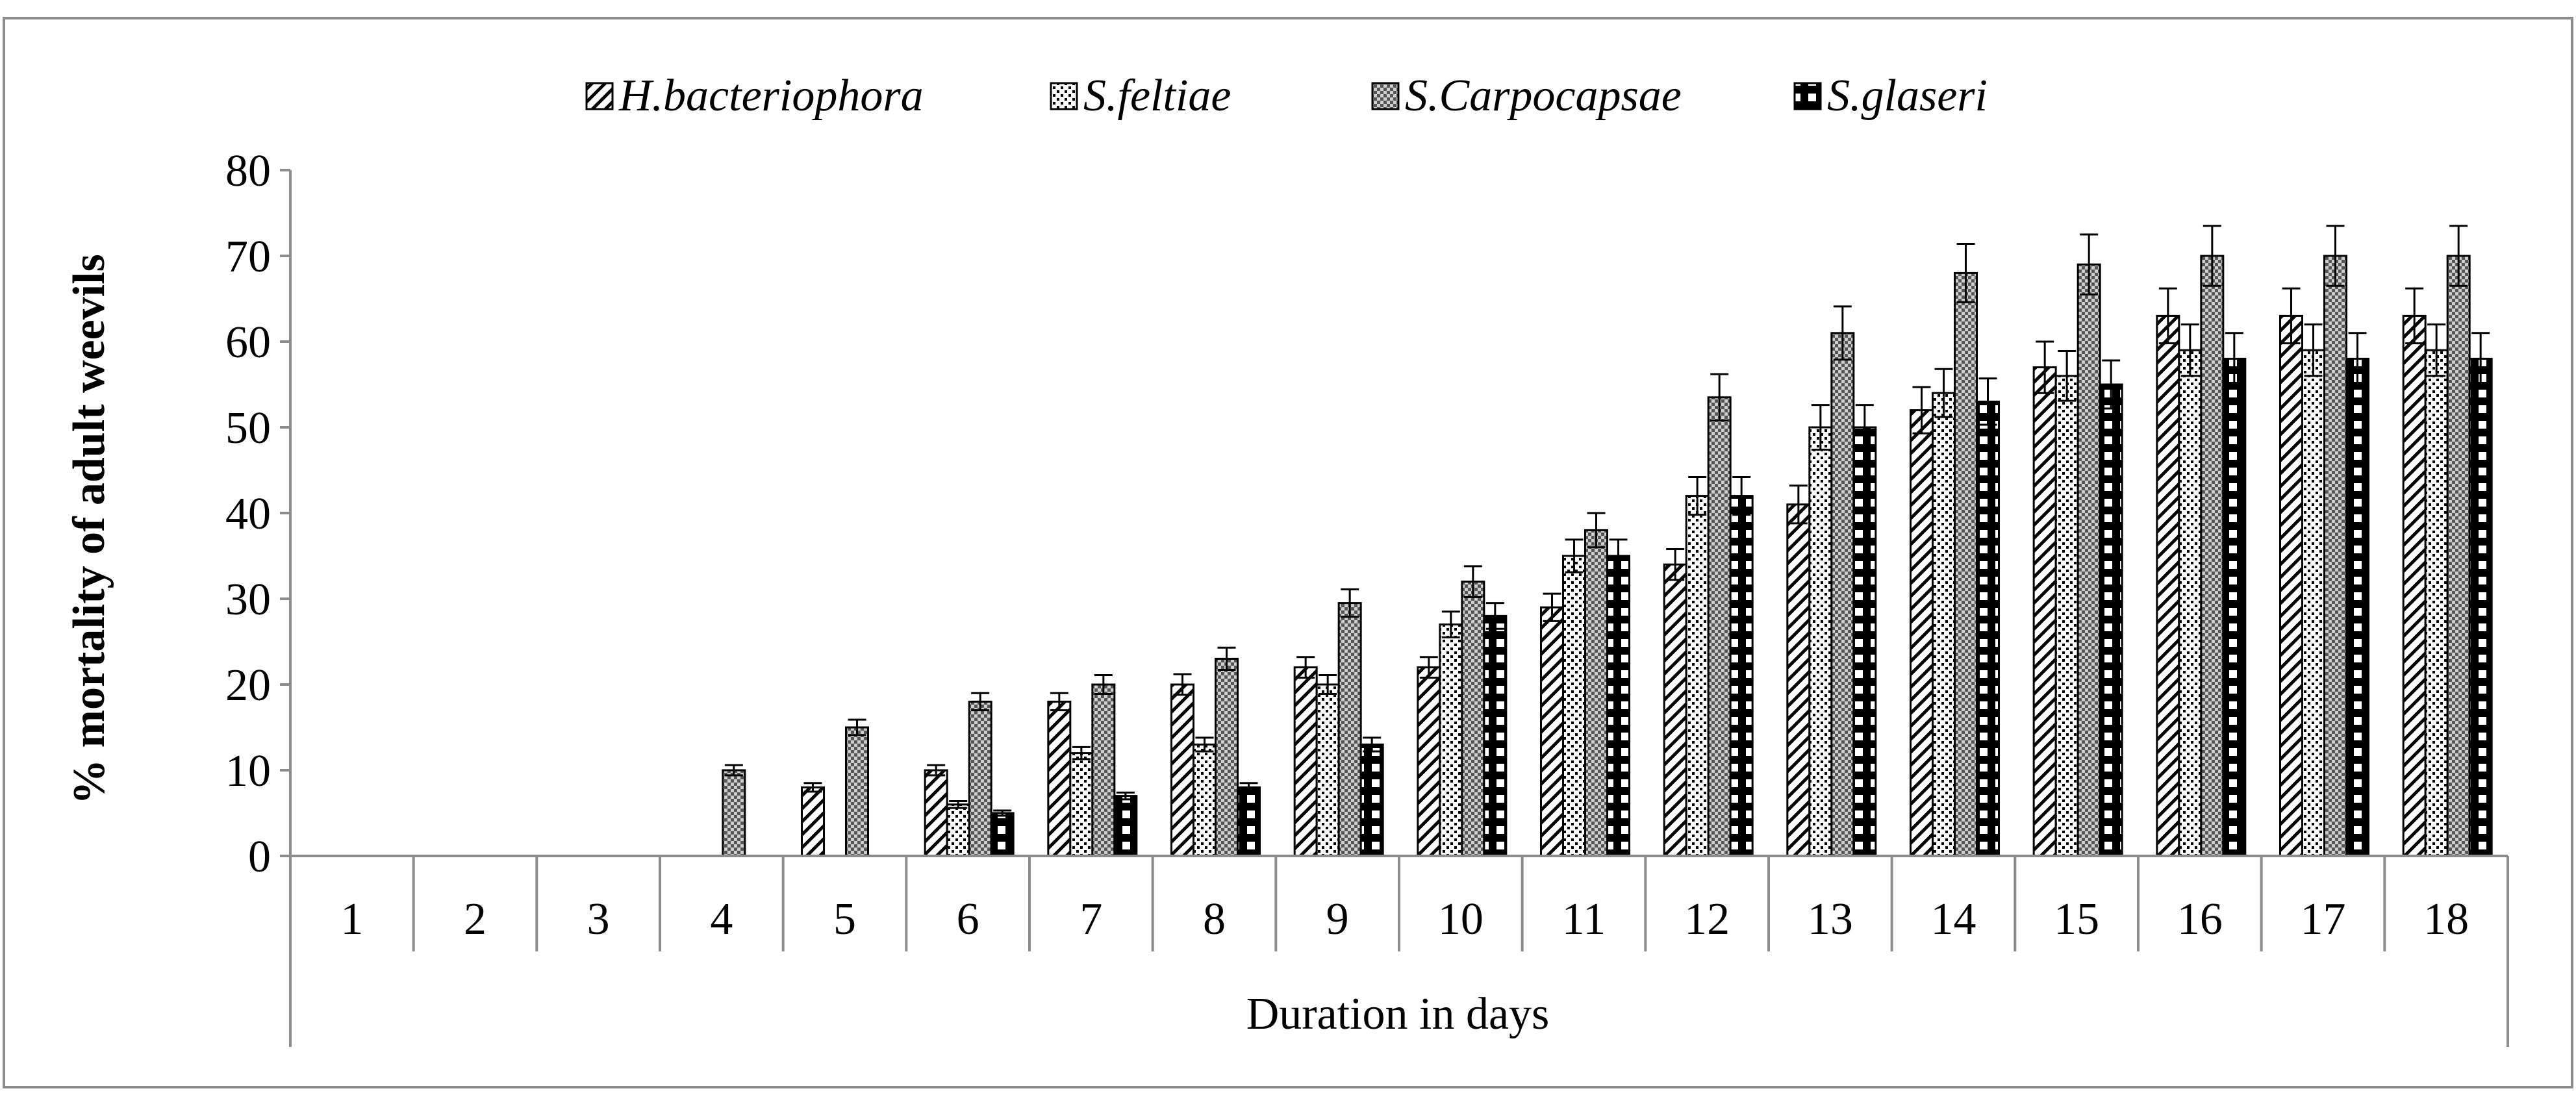 This screenshot has width=2576, height=1093. Describe the element at coordinates (248, 343) in the screenshot. I see `y-tick-label: 60` at that location.